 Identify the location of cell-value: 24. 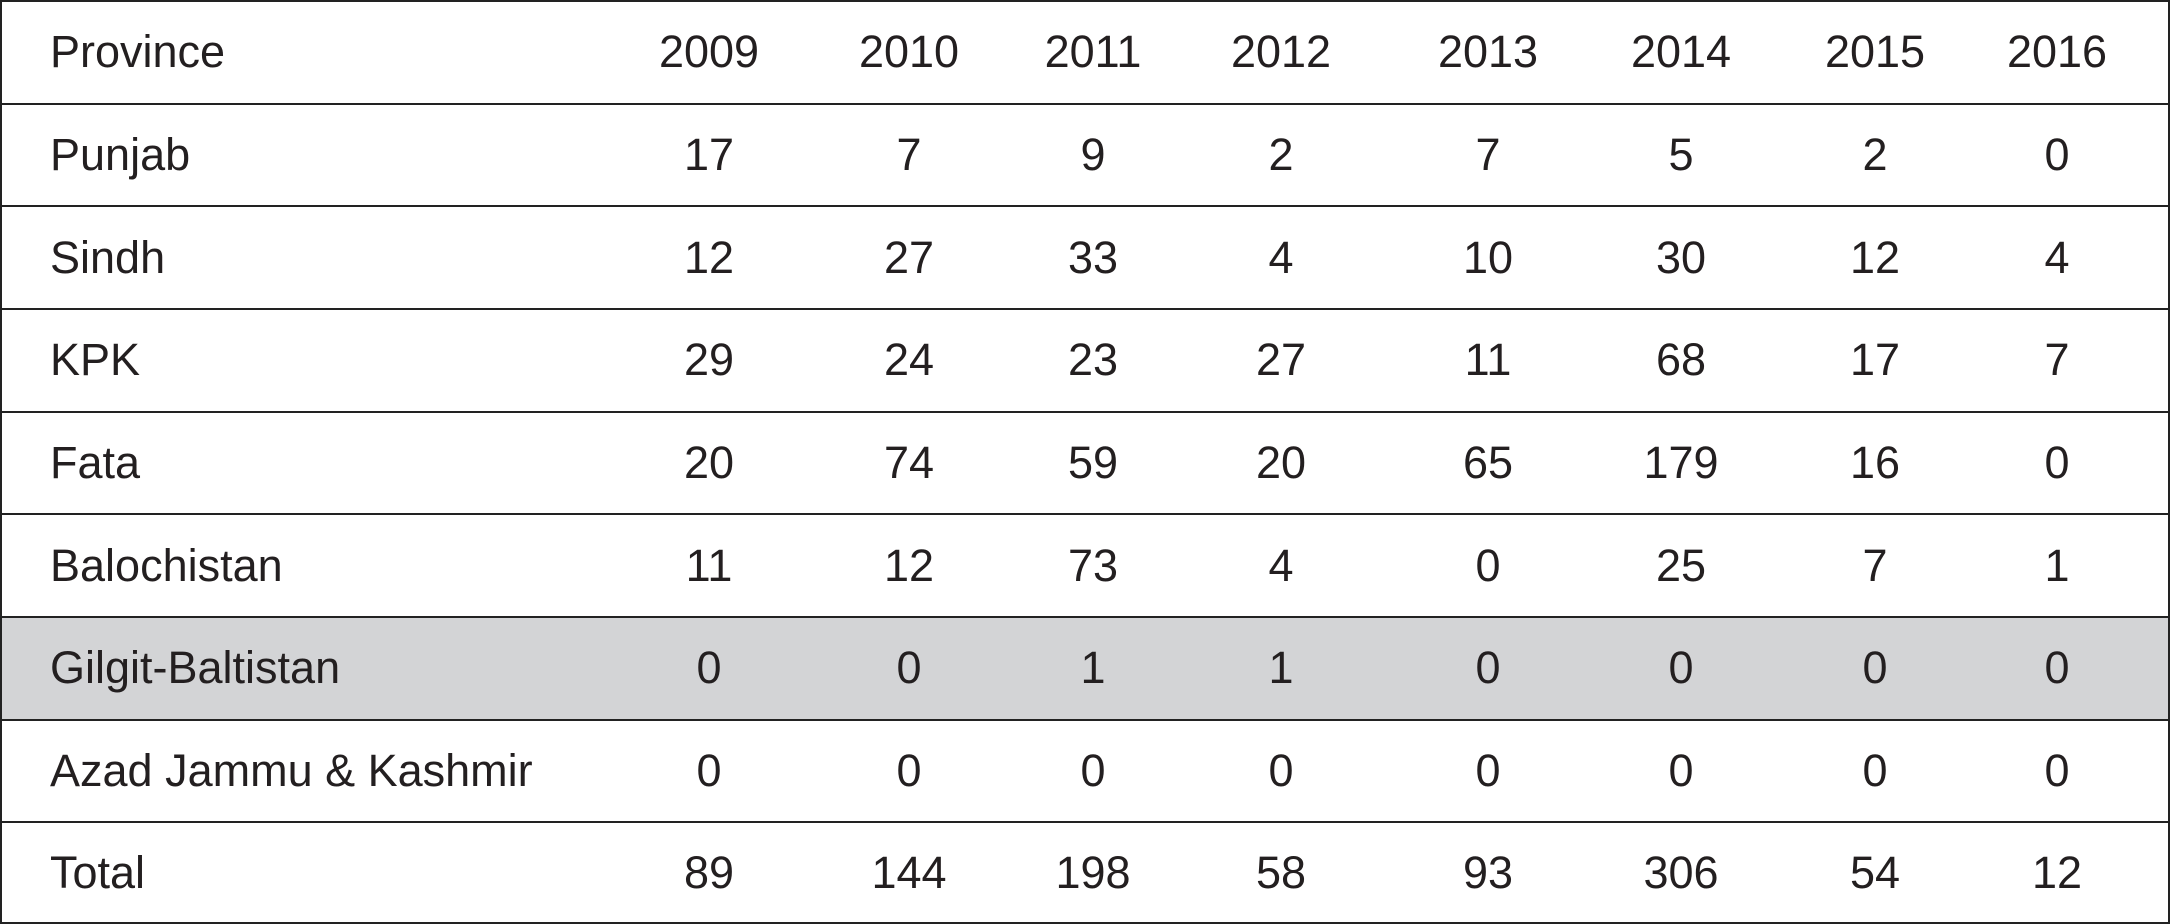
(909, 360).